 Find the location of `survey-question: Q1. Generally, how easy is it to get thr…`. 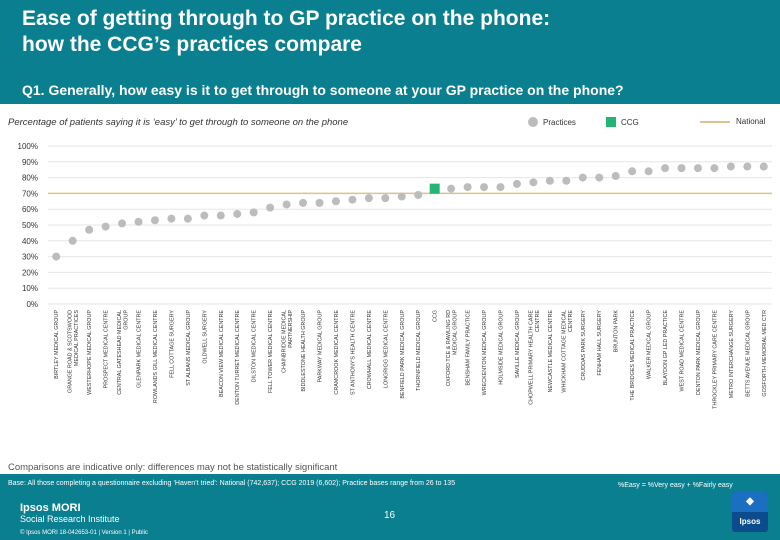

survey-question: Q1. Generally, how easy is it to get thr… is located at coordinates (323, 90).